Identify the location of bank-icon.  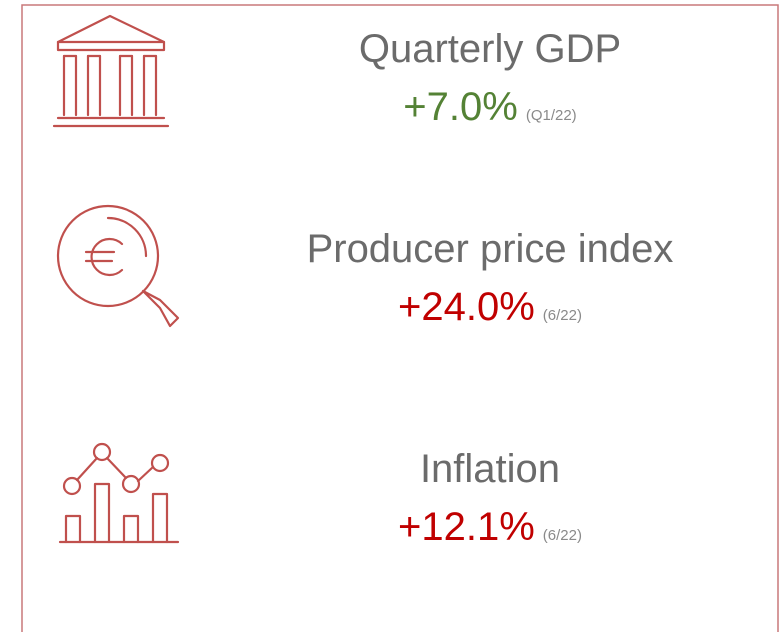
(111, 71).